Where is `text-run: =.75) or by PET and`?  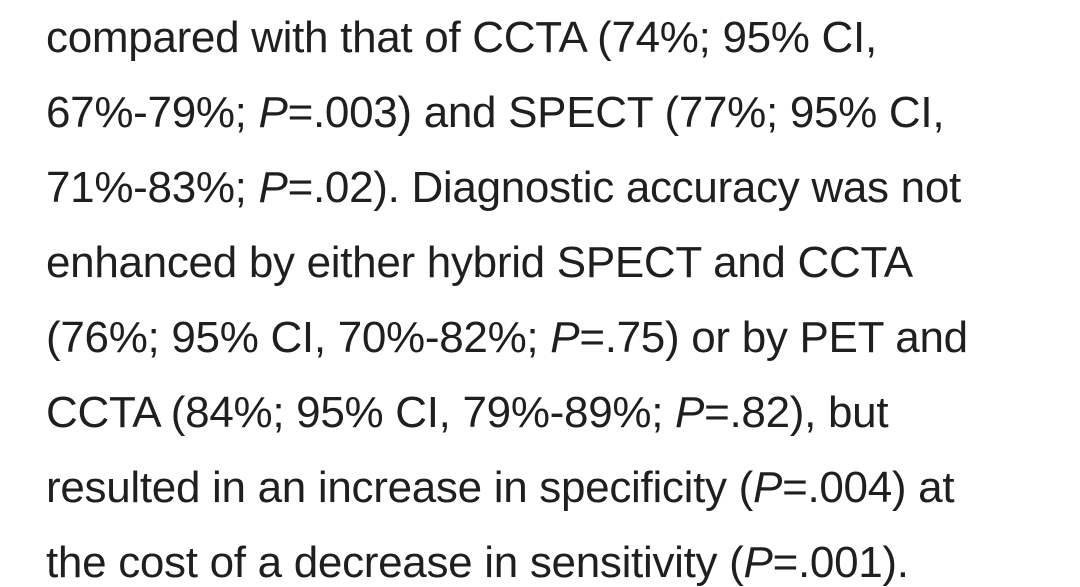
text-run: =.75) or by PET and is located at coordinates (773, 337).